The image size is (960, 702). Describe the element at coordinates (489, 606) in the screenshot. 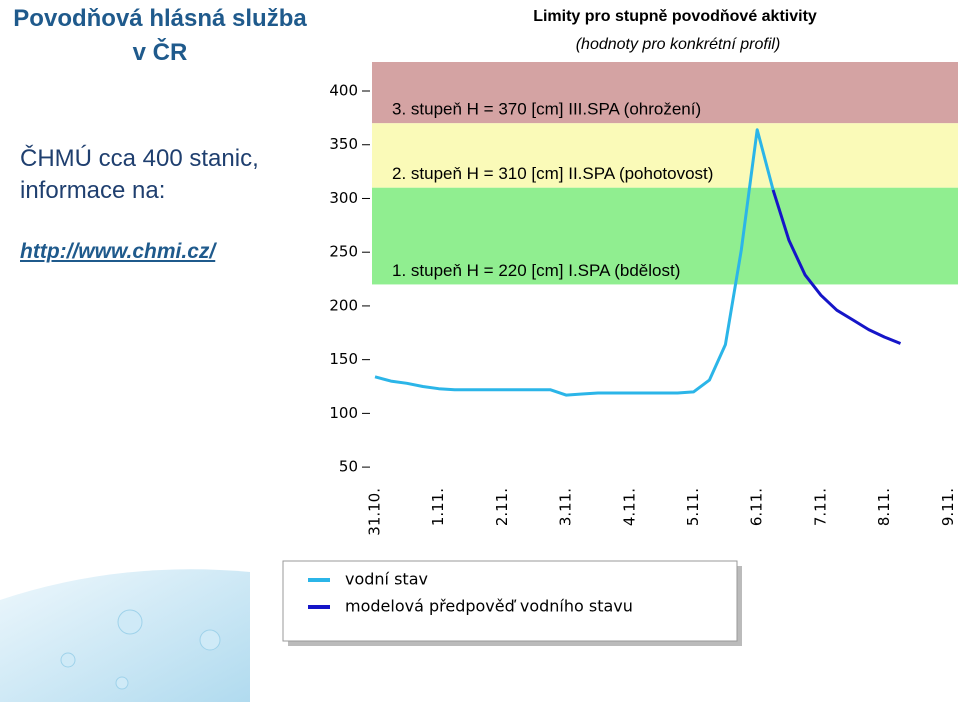

I see `legend-label: modelová předpověď vodního stavu` at that location.